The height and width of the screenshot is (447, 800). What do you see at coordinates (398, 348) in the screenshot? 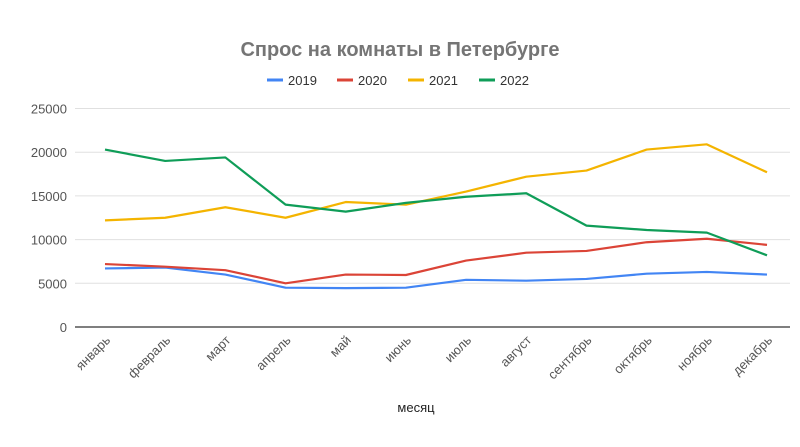
I see `x-tick-label: июнь` at bounding box center [398, 348].